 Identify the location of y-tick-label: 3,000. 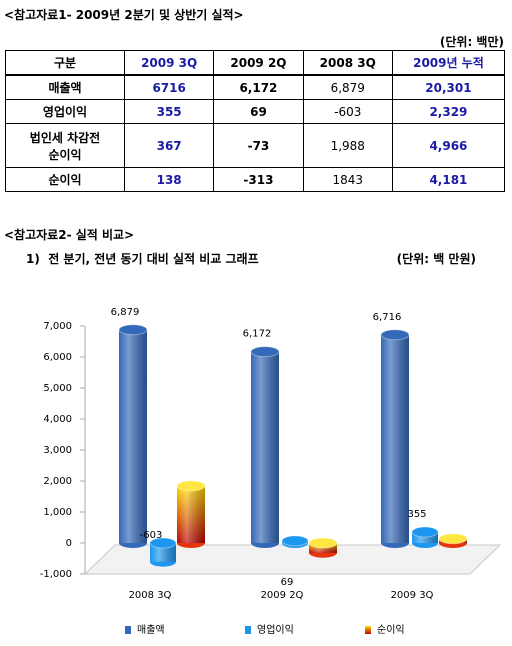
(57, 450).